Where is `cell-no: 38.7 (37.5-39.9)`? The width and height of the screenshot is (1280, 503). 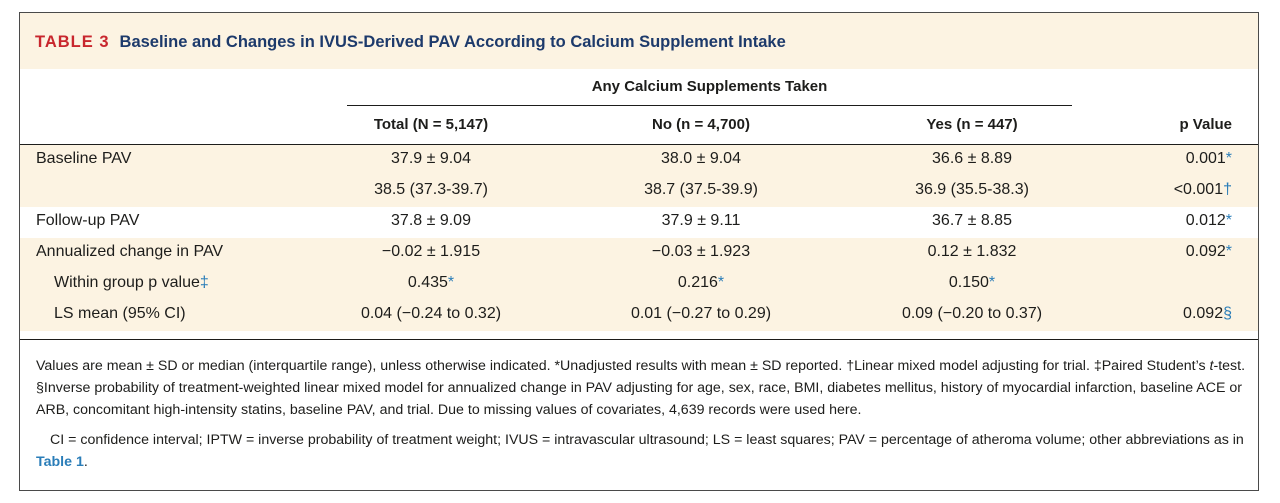 cell-no: 38.7 (37.5-39.9) is located at coordinates (701, 189).